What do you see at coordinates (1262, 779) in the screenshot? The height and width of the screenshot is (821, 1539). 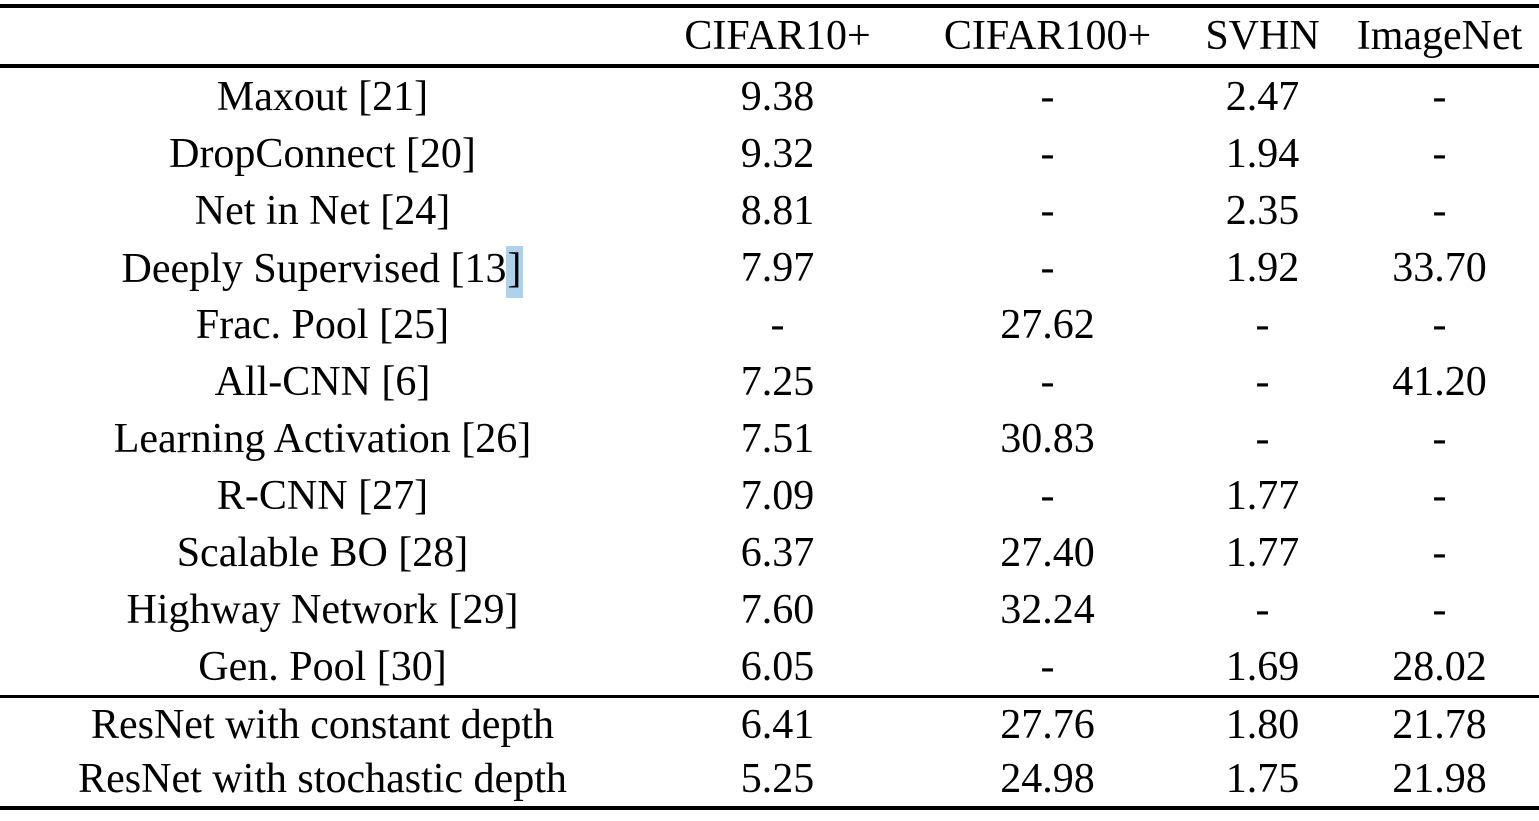 I see `value-cell-svhn: 1.75` at bounding box center [1262, 779].